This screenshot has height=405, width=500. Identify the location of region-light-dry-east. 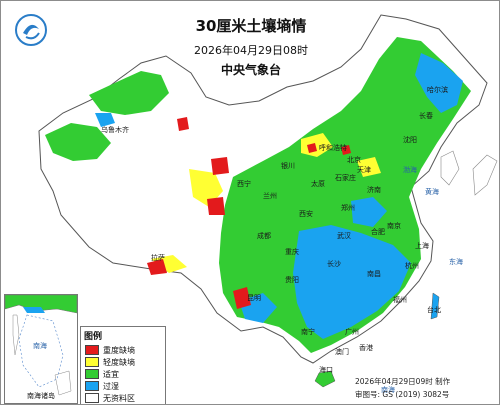
(369, 167).